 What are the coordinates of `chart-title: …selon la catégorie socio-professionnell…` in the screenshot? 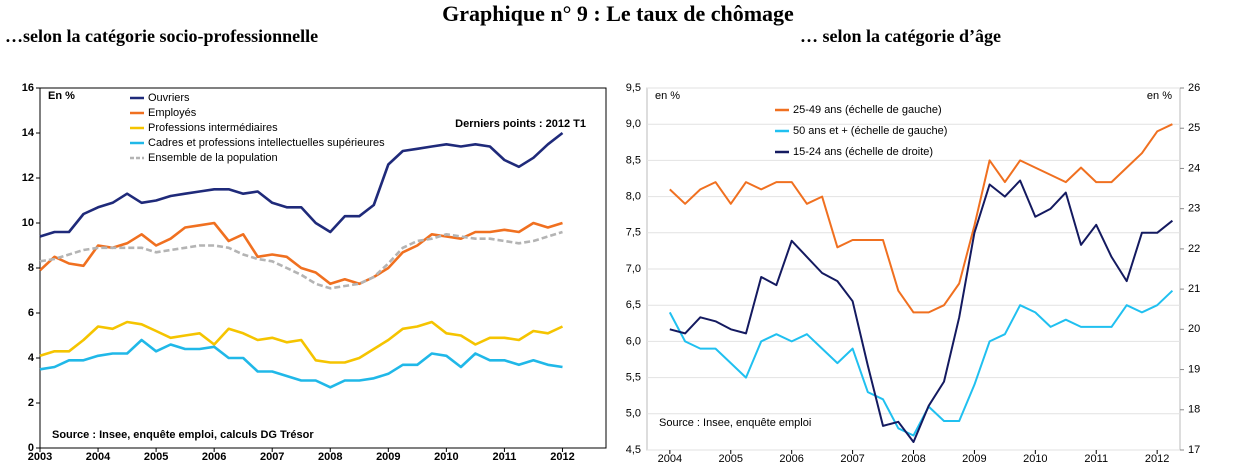 It's located at (161, 36).